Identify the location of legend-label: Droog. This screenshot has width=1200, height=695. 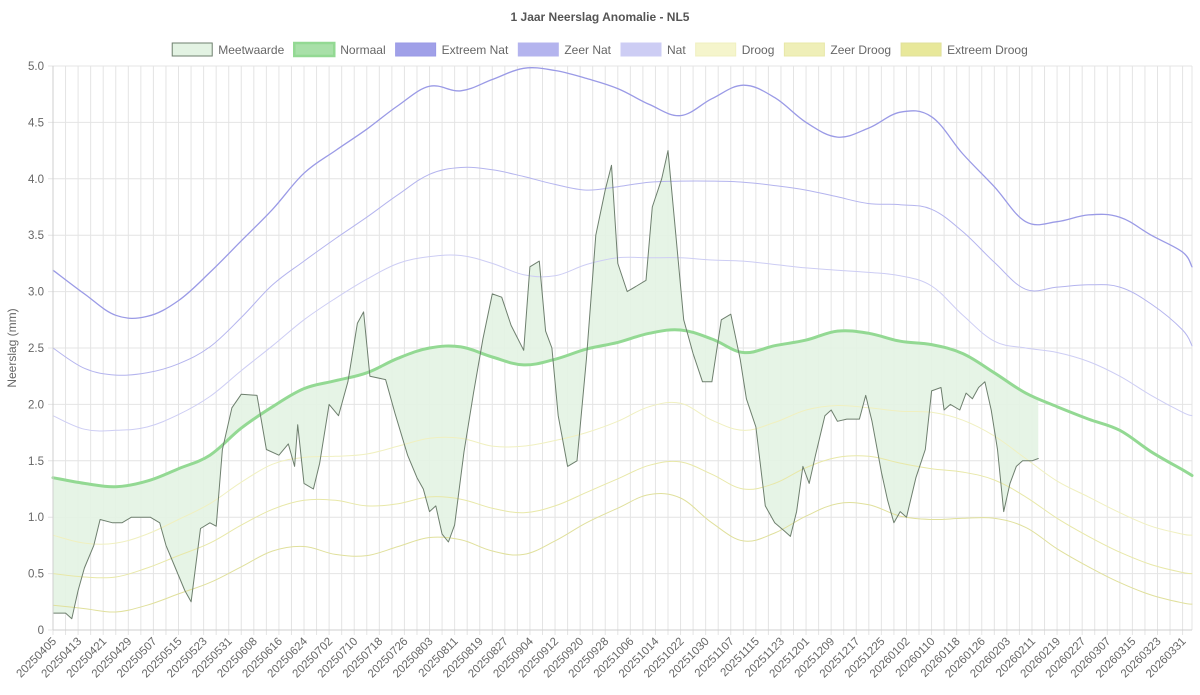
(758, 50).